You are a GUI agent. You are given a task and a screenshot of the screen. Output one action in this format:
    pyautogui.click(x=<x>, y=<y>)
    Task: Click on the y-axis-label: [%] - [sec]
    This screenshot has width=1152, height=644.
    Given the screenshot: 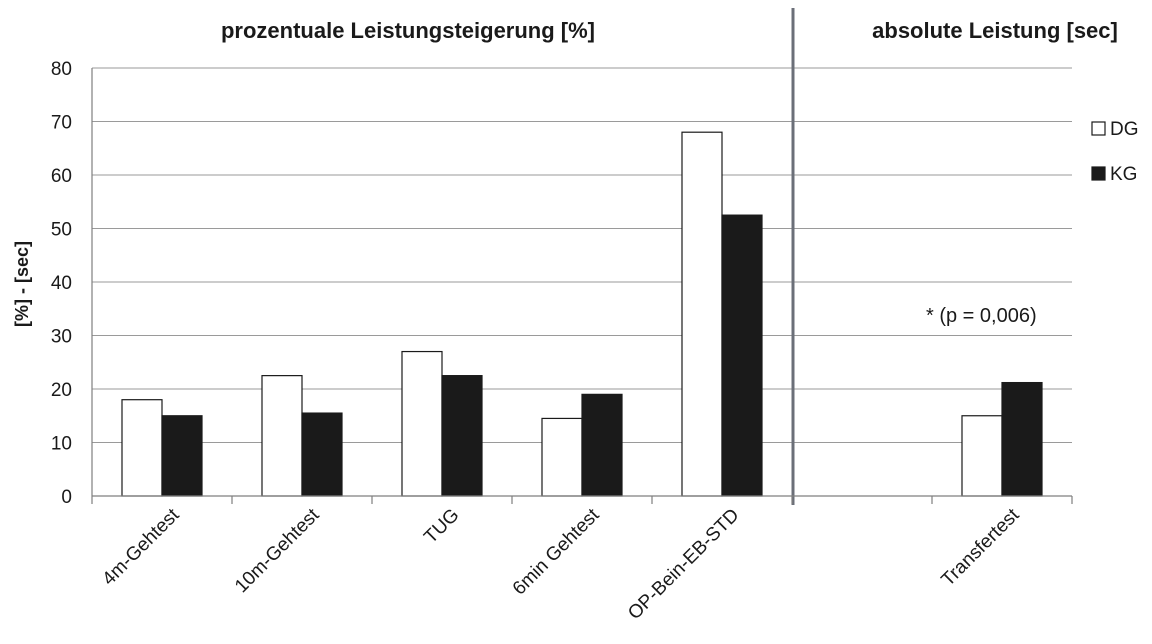 What is the action you would take?
    pyautogui.click(x=22, y=284)
    